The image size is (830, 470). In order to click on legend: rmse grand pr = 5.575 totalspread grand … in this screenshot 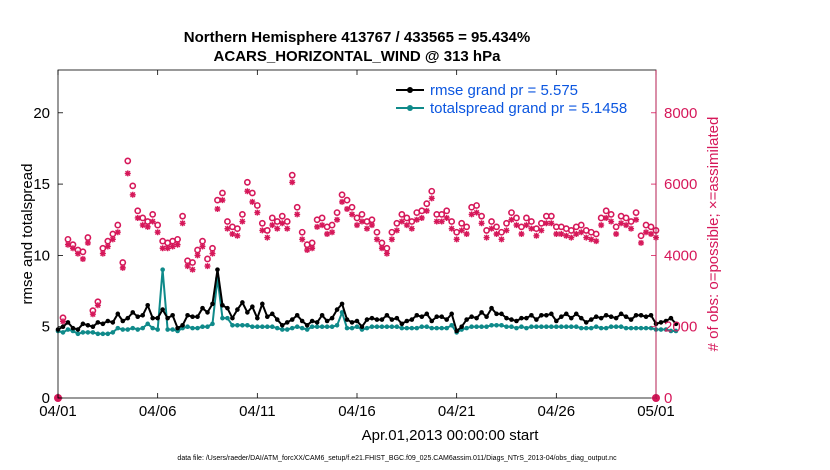, I will do `click(511, 99)`.